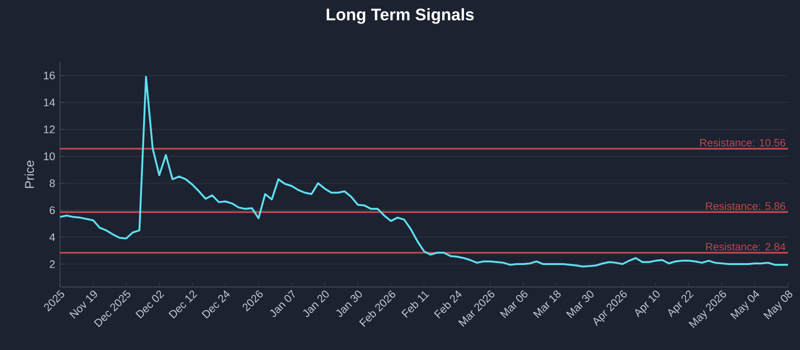 This screenshot has height=350, width=800. What do you see at coordinates (49, 130) in the screenshot?
I see `y-tick-label: 12` at bounding box center [49, 130].